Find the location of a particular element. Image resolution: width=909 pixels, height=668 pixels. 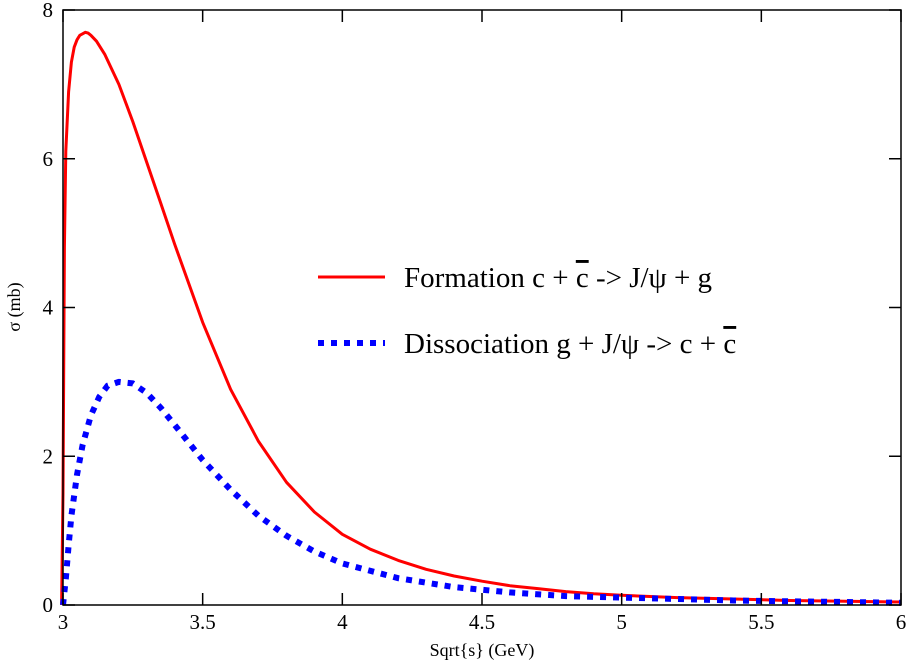

y-tick-label: 4 is located at coordinates (48, 308).